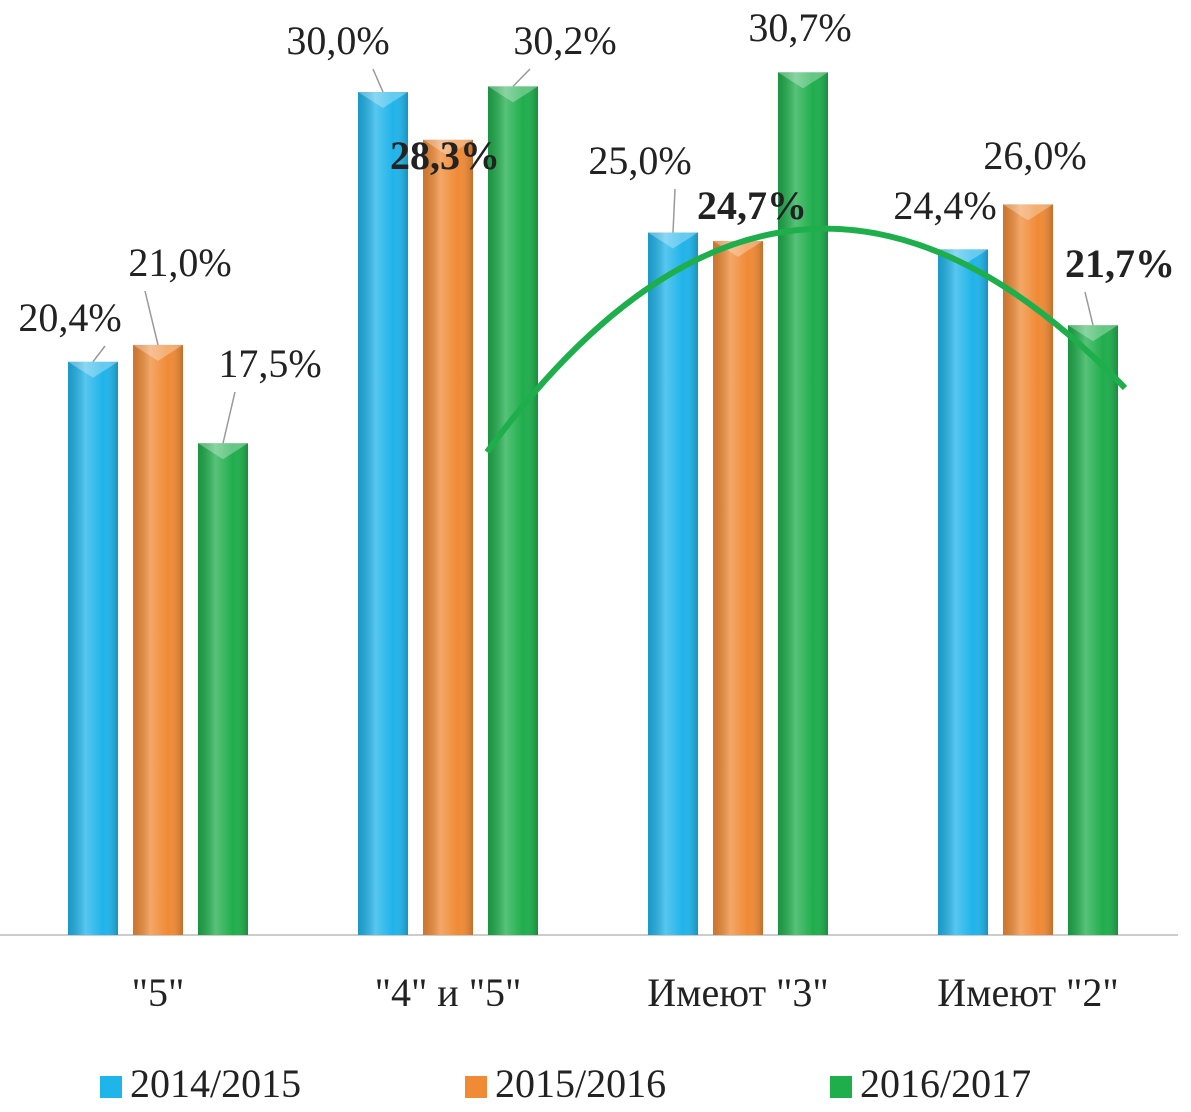 The image size is (1191, 1112). What do you see at coordinates (269, 363) in the screenshot?
I see `data-label: 17,5%` at bounding box center [269, 363].